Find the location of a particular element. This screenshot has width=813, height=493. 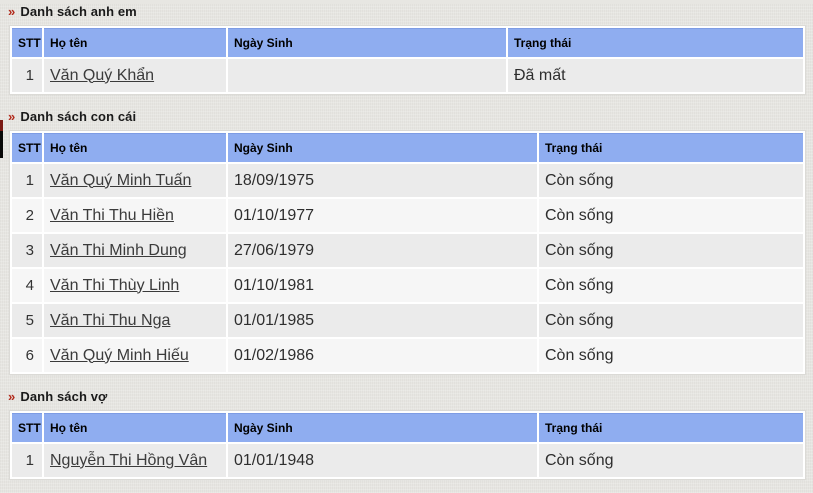

cell-status: Đã mất is located at coordinates (655, 75).